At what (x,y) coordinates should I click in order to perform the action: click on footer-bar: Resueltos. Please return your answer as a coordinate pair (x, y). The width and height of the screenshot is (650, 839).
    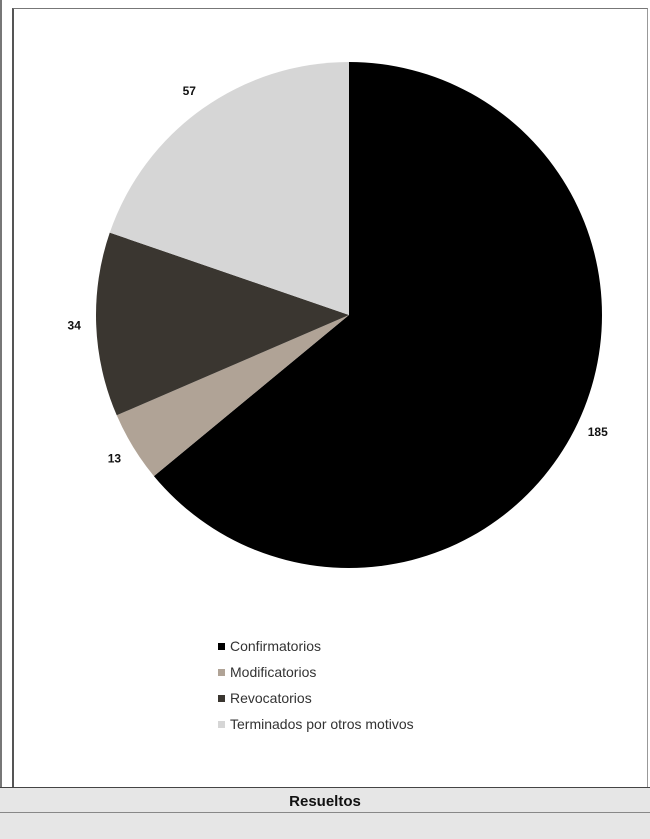
    Looking at the image, I should click on (325, 813).